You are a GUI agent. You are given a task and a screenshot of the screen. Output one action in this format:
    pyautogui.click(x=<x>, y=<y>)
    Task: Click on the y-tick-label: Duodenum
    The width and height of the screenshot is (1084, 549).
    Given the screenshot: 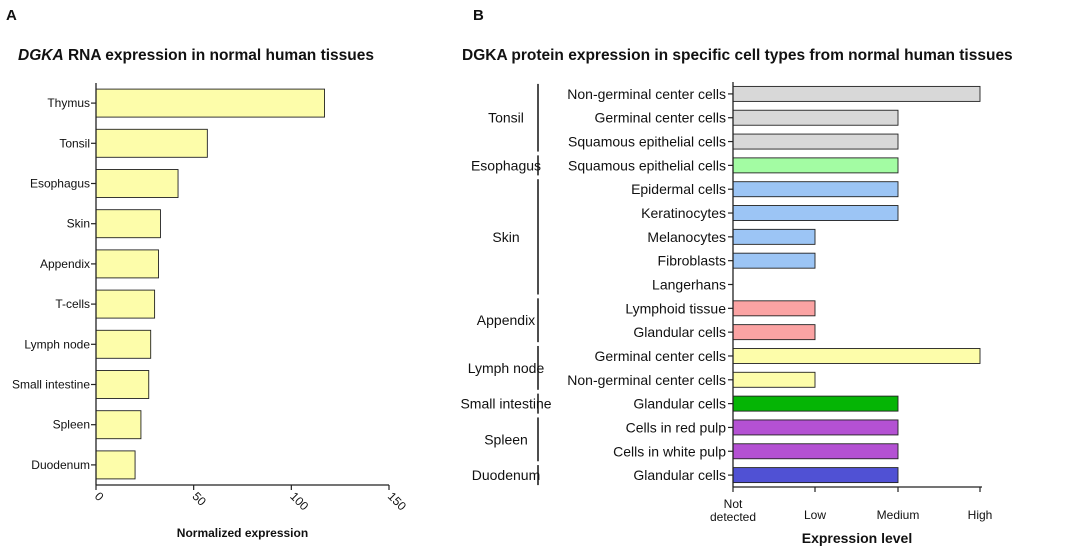 What is the action you would take?
    pyautogui.click(x=60, y=465)
    